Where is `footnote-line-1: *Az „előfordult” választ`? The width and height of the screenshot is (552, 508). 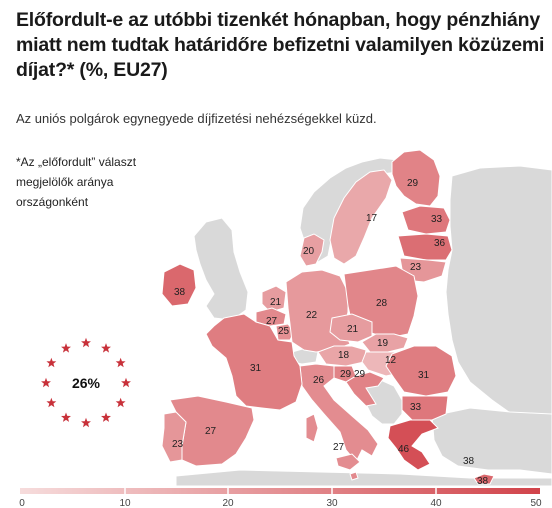 footnote-line-1: *Az „előfordult” választ is located at coordinates (76, 162).